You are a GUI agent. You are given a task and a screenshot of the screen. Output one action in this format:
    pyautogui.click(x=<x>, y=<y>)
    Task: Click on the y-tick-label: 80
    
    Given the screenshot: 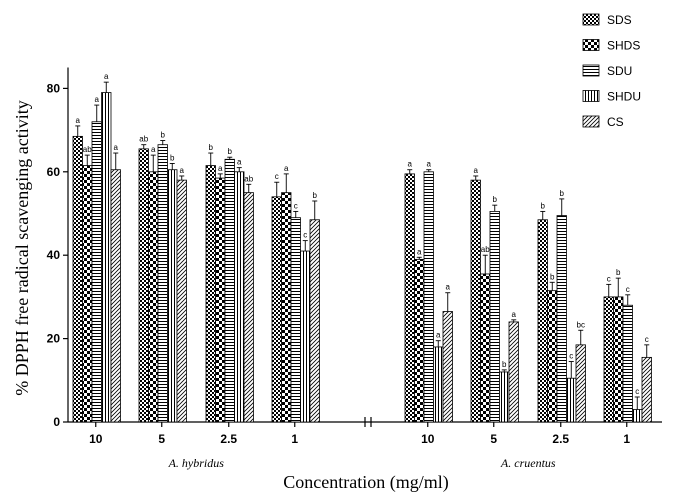 What is the action you would take?
    pyautogui.click(x=54, y=88)
    